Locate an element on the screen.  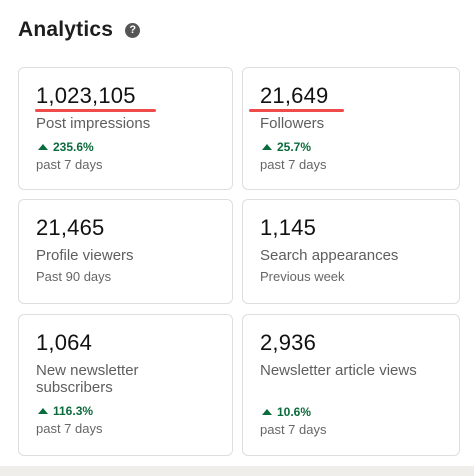
change-indicator: 116.3% is located at coordinates (126, 411).